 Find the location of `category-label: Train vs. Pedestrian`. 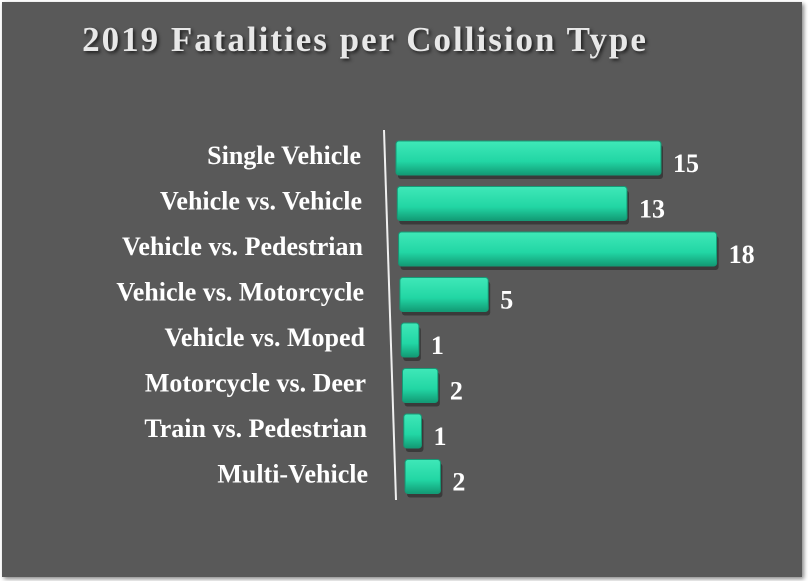

category-label: Train vs. Pedestrian is located at coordinates (255, 428).